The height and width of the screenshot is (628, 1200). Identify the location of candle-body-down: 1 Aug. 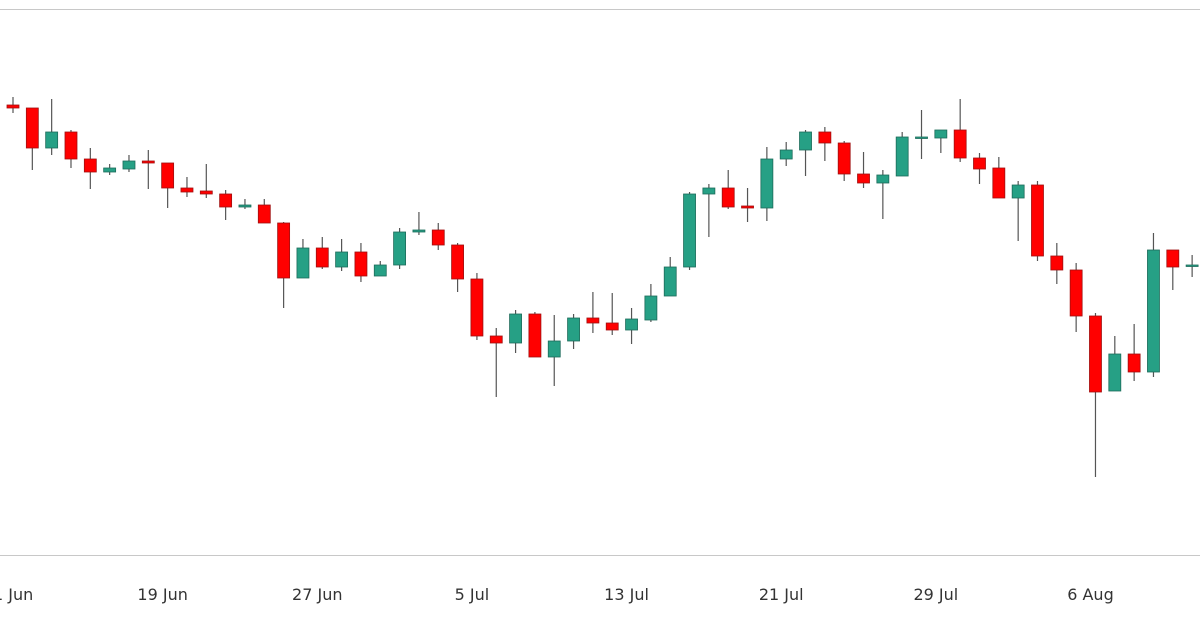
(999, 183).